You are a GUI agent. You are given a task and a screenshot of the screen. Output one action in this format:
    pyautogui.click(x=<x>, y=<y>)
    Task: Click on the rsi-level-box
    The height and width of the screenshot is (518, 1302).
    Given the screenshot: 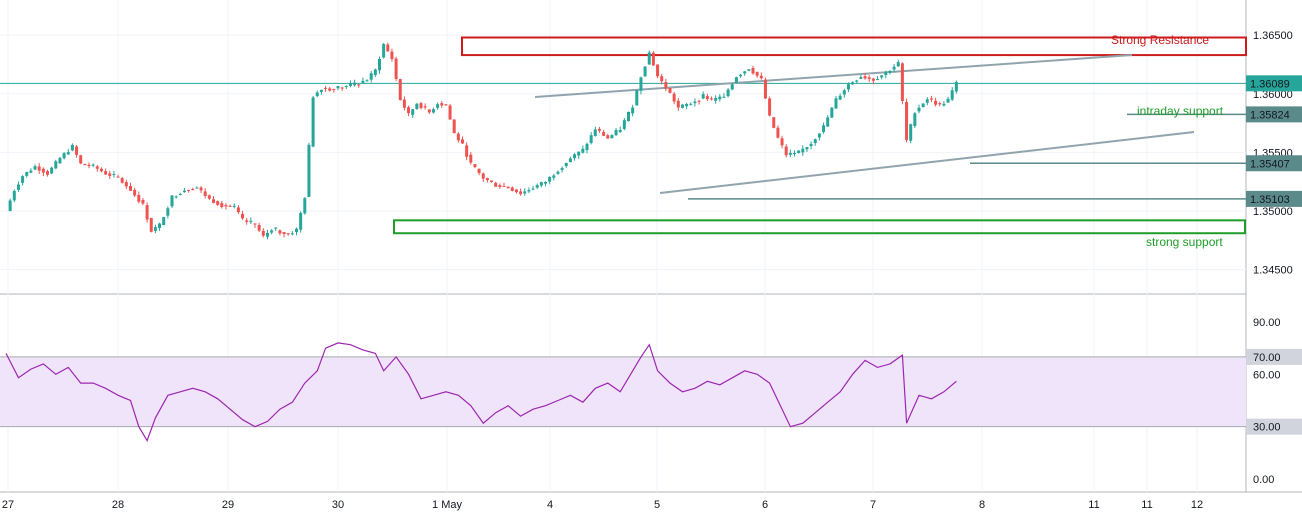 What is the action you would take?
    pyautogui.click(x=1274, y=356)
    